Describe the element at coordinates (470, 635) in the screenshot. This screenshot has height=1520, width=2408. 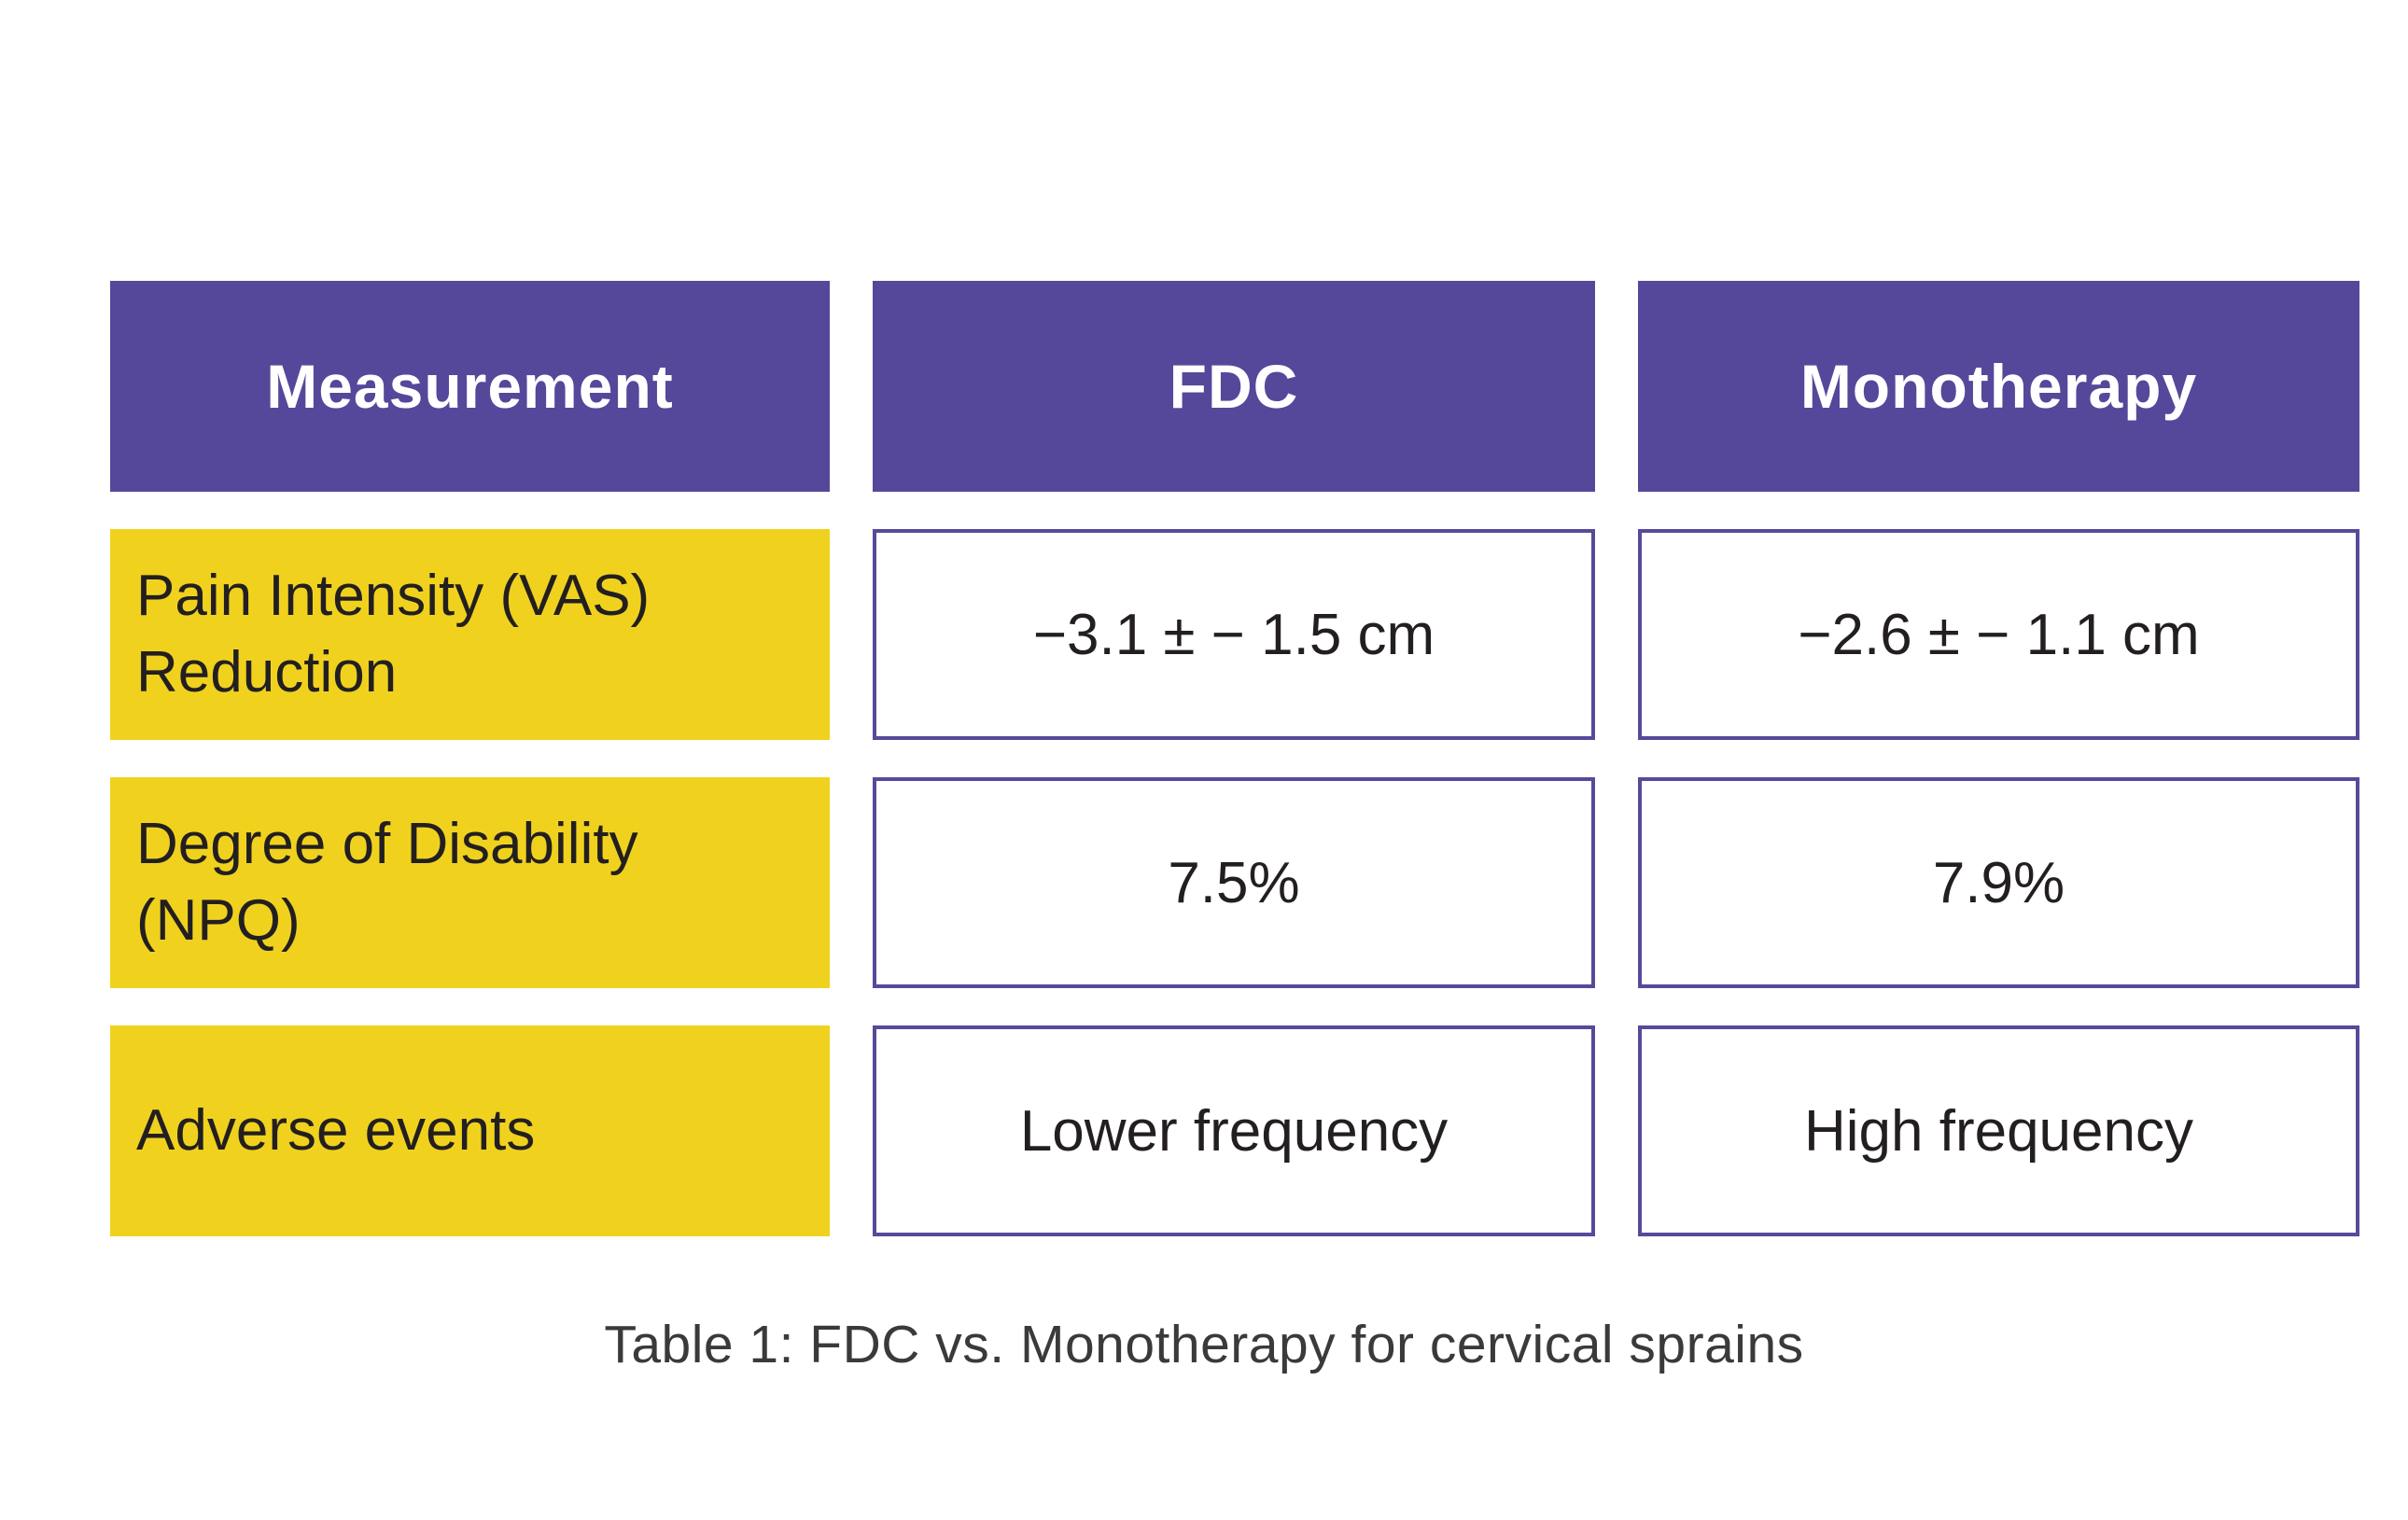
I see `row-label-pain-intensity: Pain Intensity (VAS) Reduction` at that location.